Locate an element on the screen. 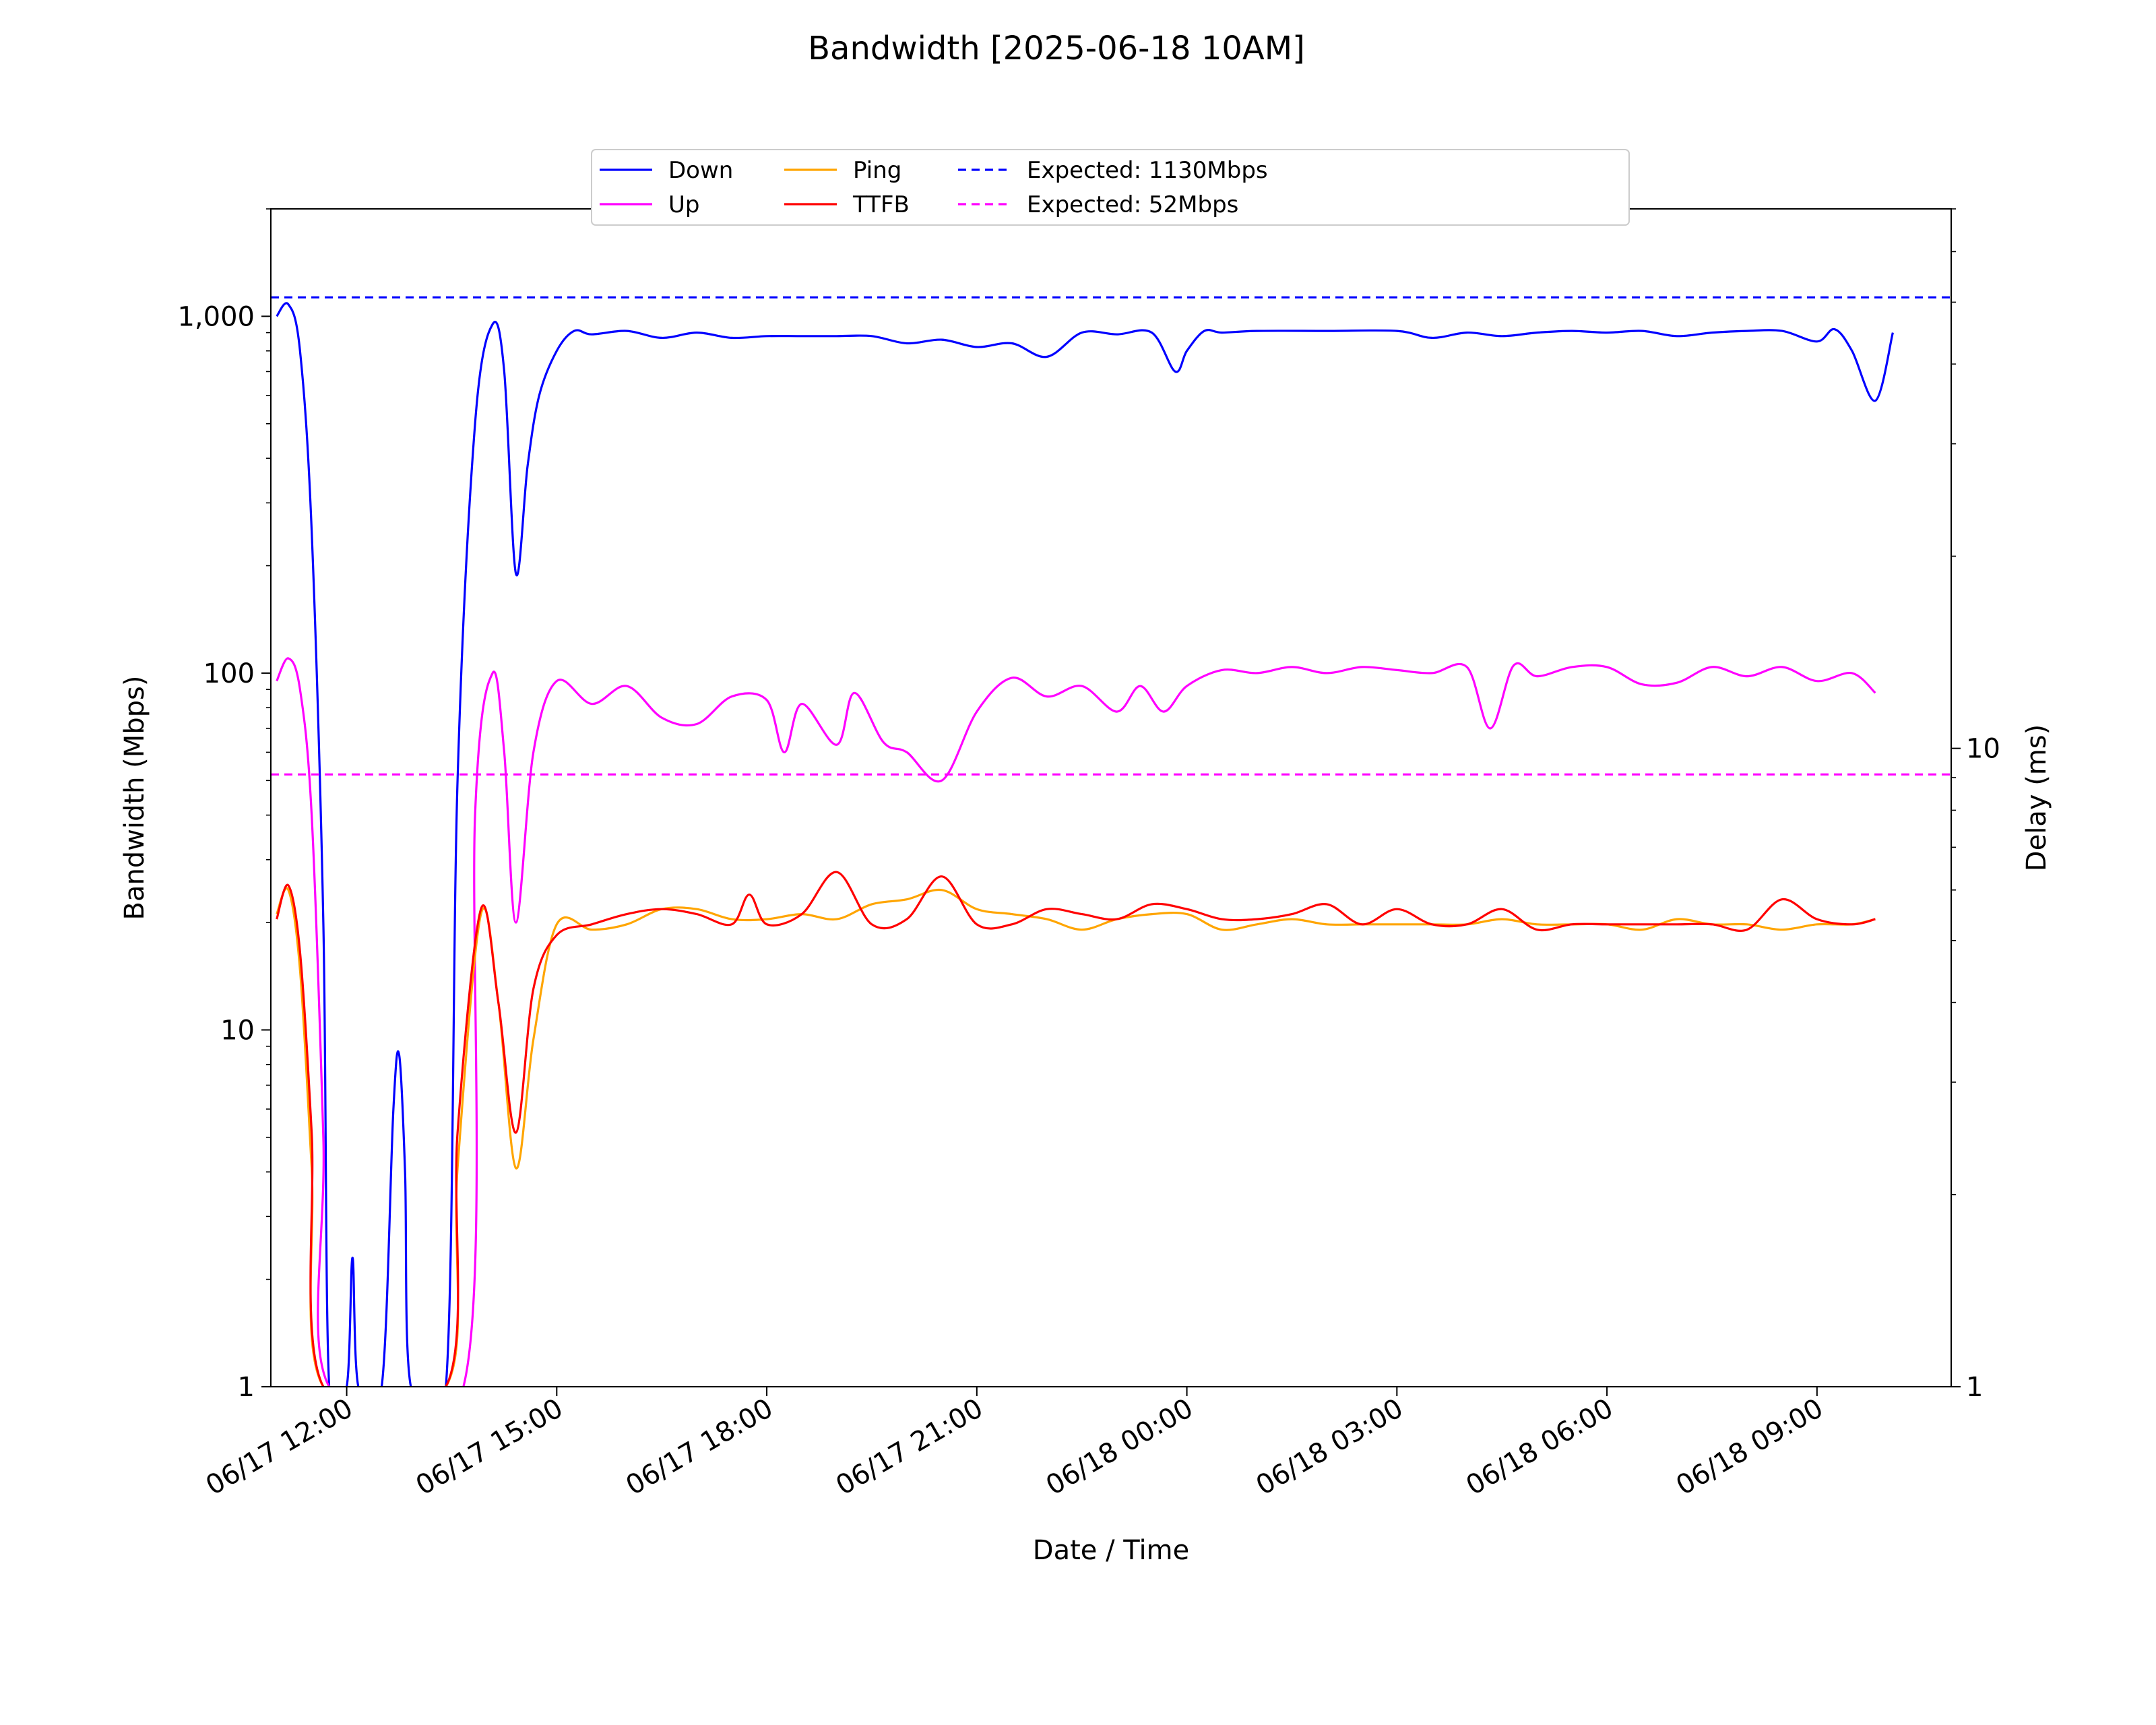  x-axis-label: Date / Time is located at coordinates (1111, 1550).